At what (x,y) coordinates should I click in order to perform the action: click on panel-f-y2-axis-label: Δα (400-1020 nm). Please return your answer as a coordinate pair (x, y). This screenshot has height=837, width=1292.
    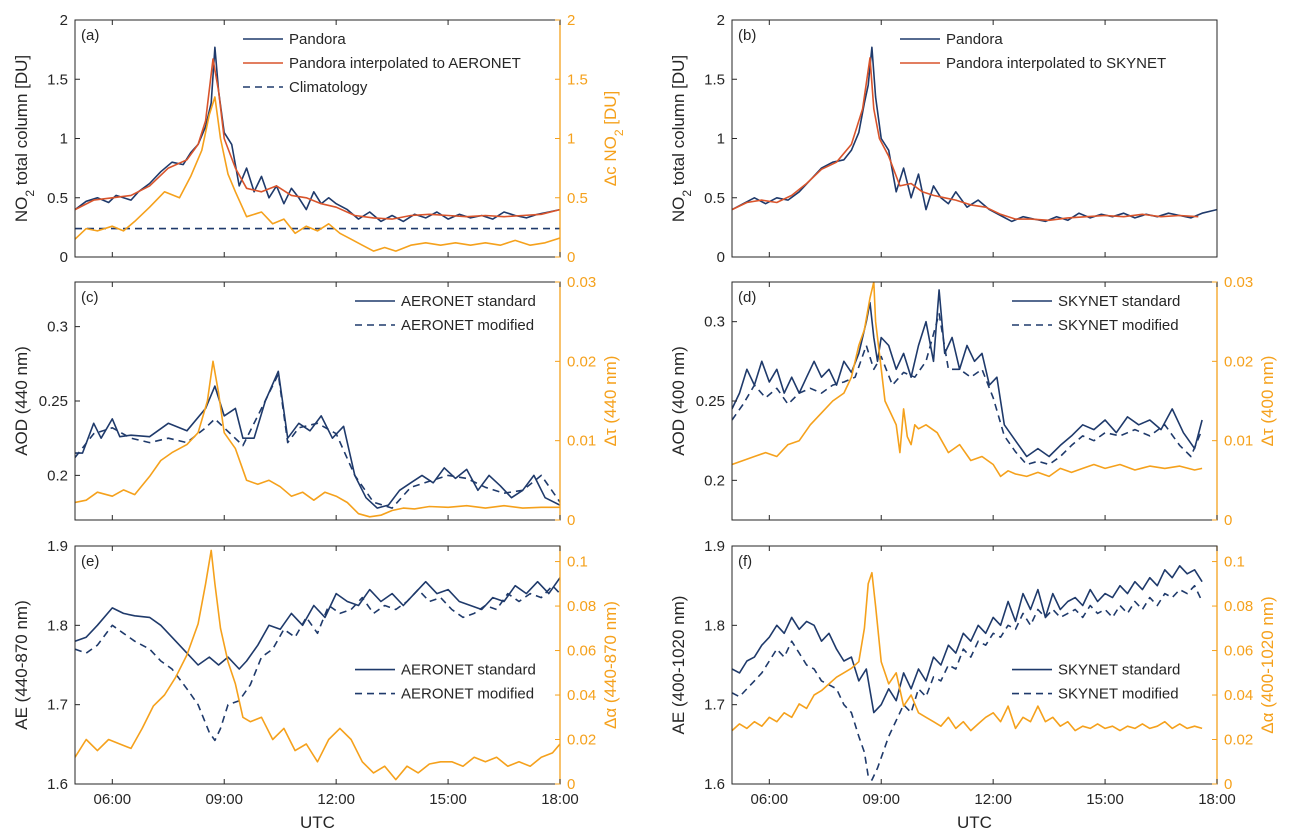
    Looking at the image, I should click on (1267, 664).